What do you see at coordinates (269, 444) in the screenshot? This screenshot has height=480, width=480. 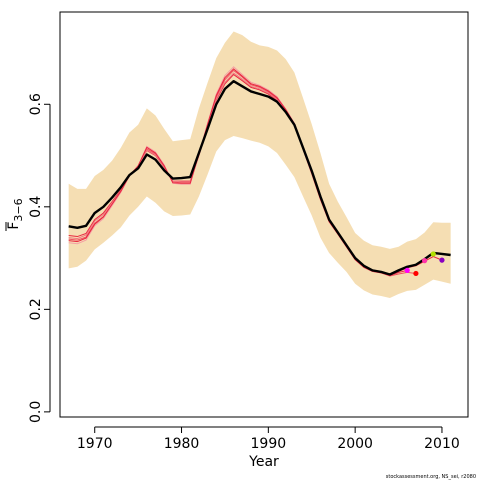 I see `x-tick-label-1990: 1990` at bounding box center [269, 444].